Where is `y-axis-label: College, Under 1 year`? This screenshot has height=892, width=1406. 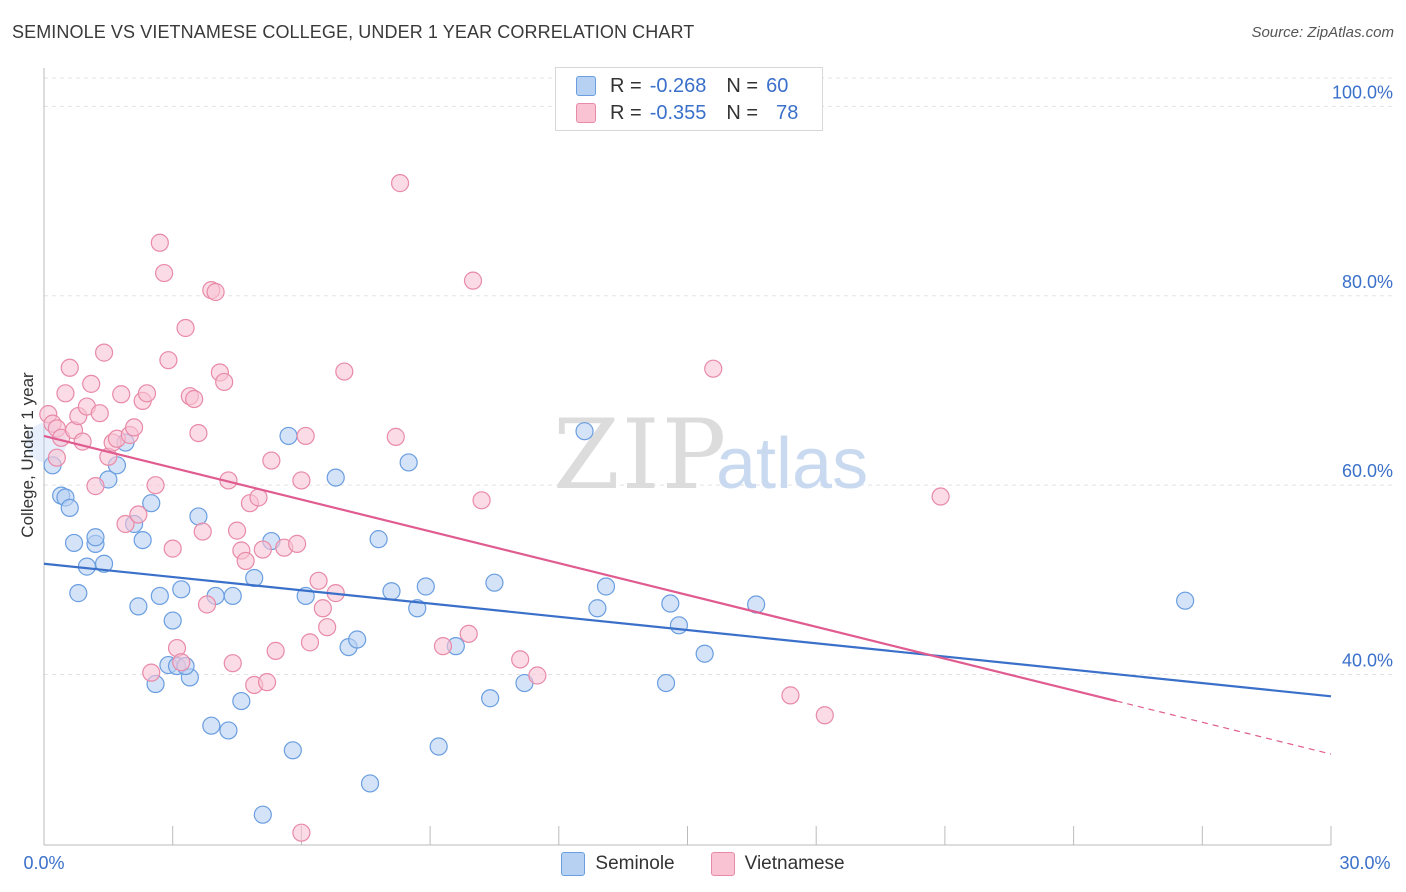 y-axis-label: College, Under 1 year is located at coordinates (27, 455).